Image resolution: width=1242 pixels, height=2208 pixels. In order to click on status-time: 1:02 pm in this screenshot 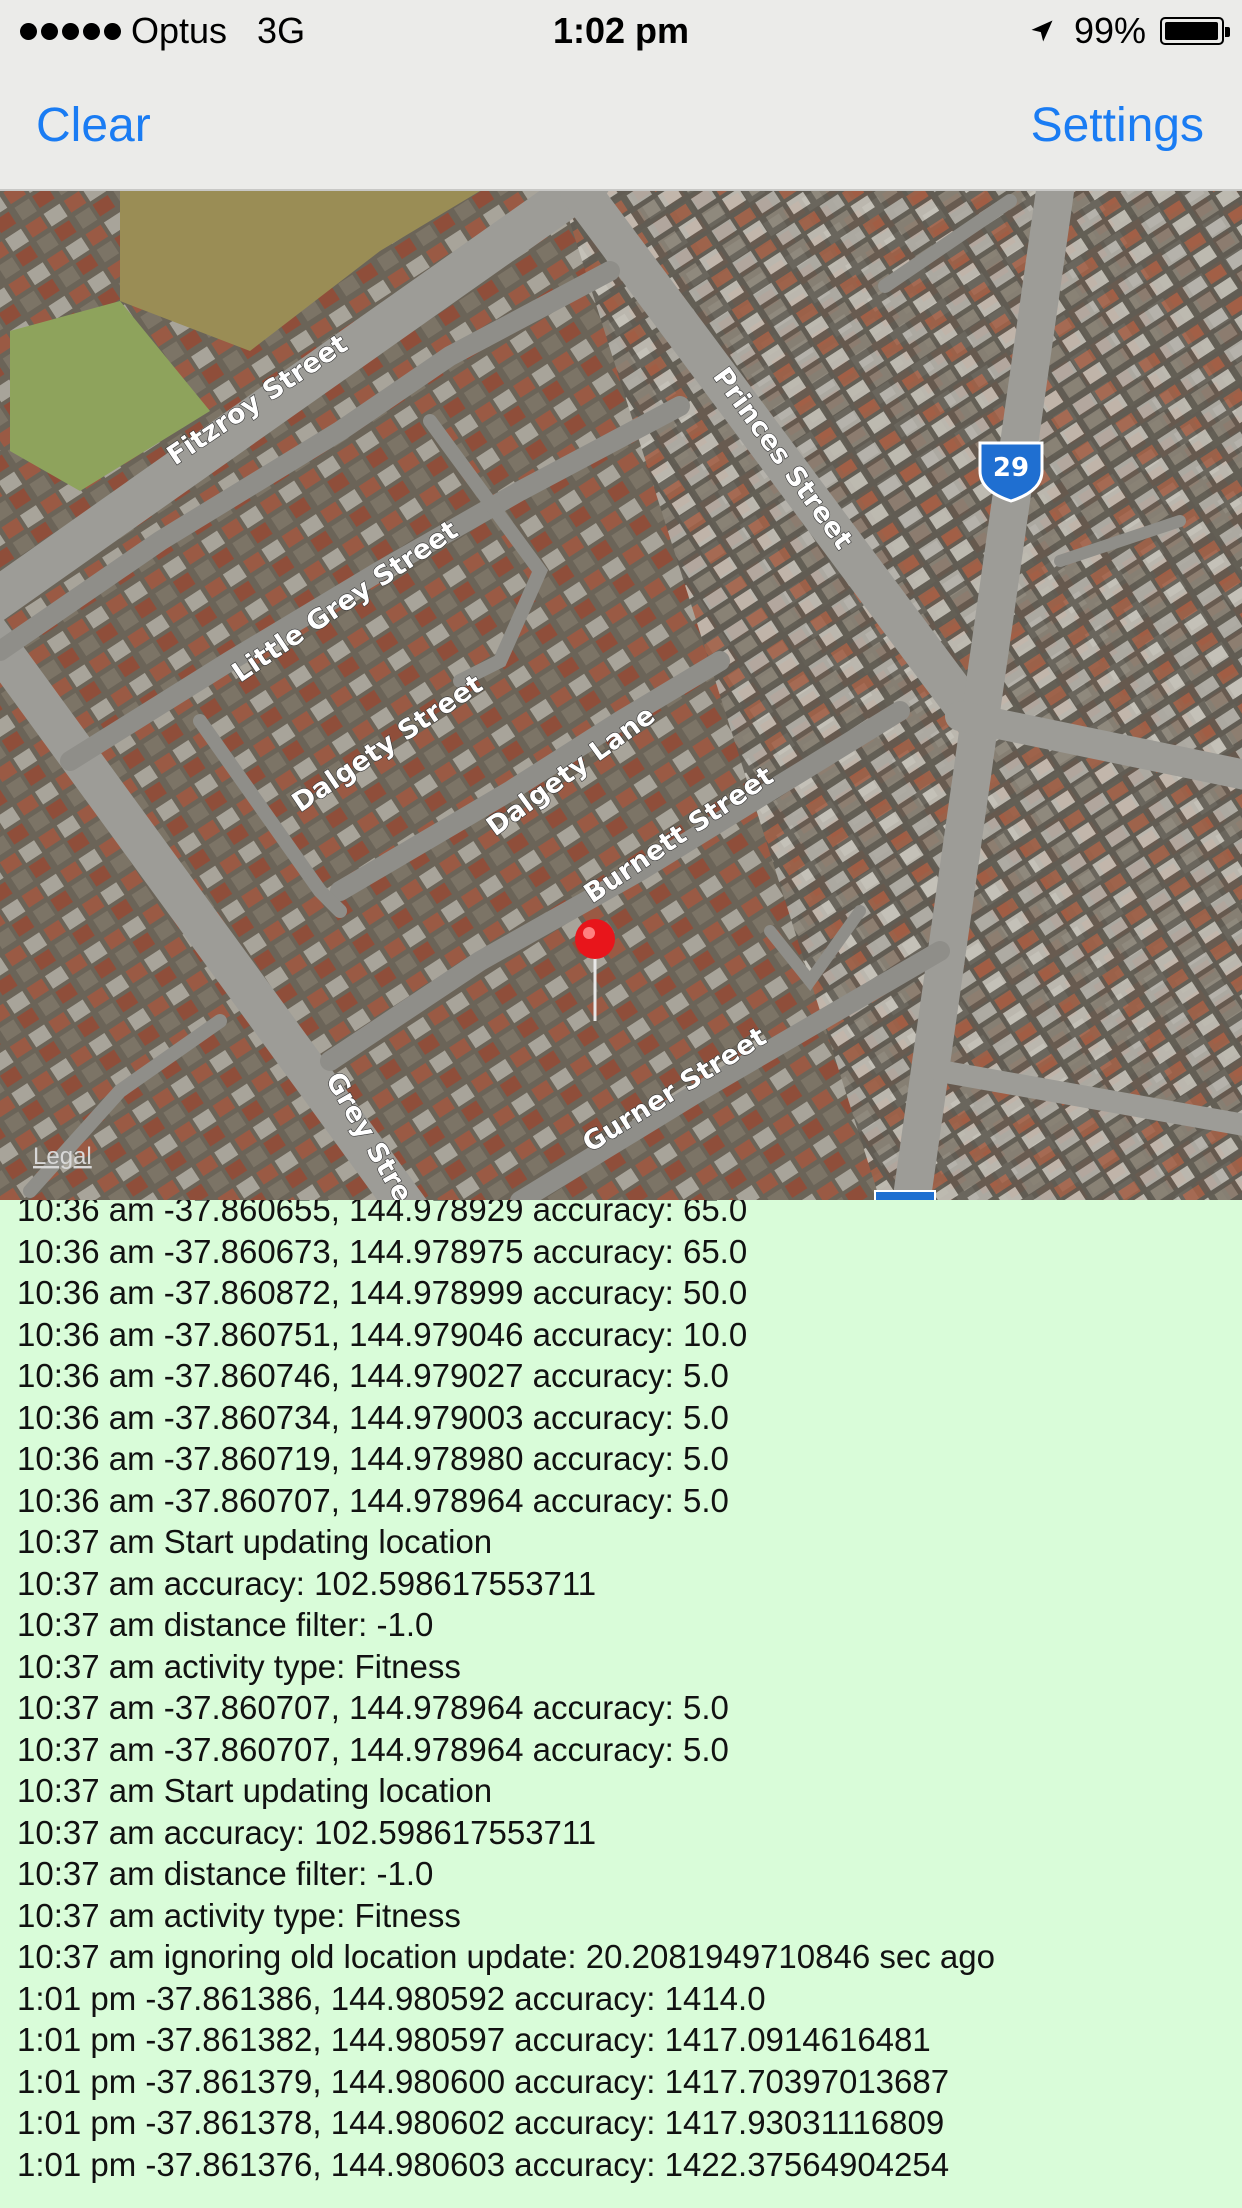, I will do `click(621, 30)`.